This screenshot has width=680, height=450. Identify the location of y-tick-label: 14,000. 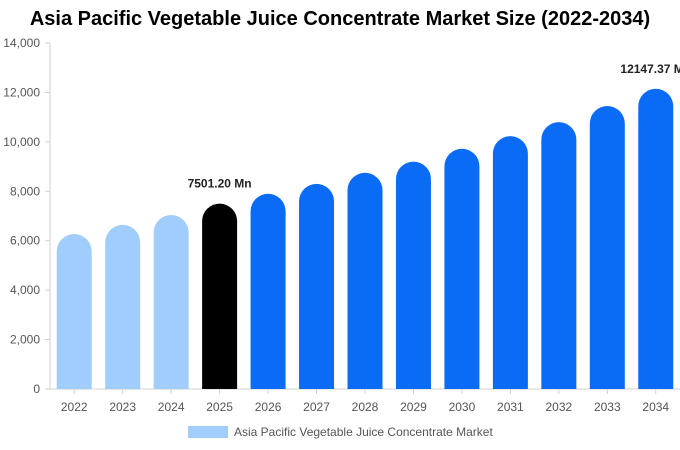
(21, 43).